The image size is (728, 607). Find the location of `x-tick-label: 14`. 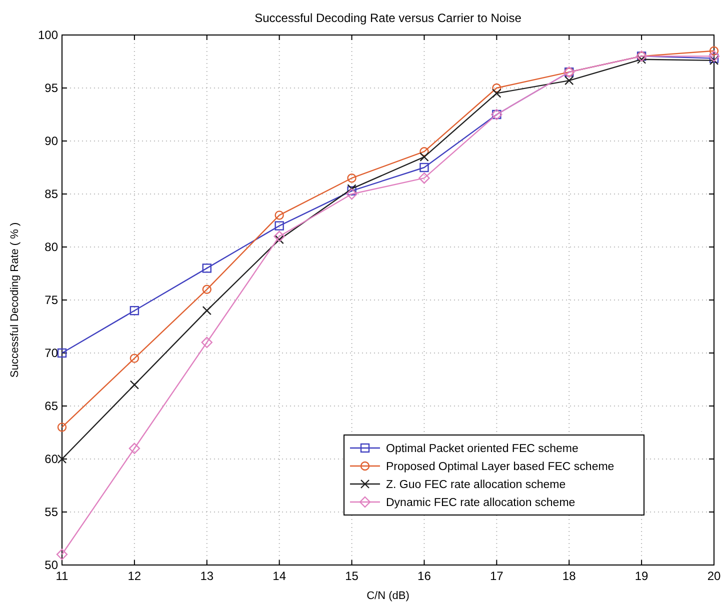

x-tick-label: 14 is located at coordinates (279, 576).